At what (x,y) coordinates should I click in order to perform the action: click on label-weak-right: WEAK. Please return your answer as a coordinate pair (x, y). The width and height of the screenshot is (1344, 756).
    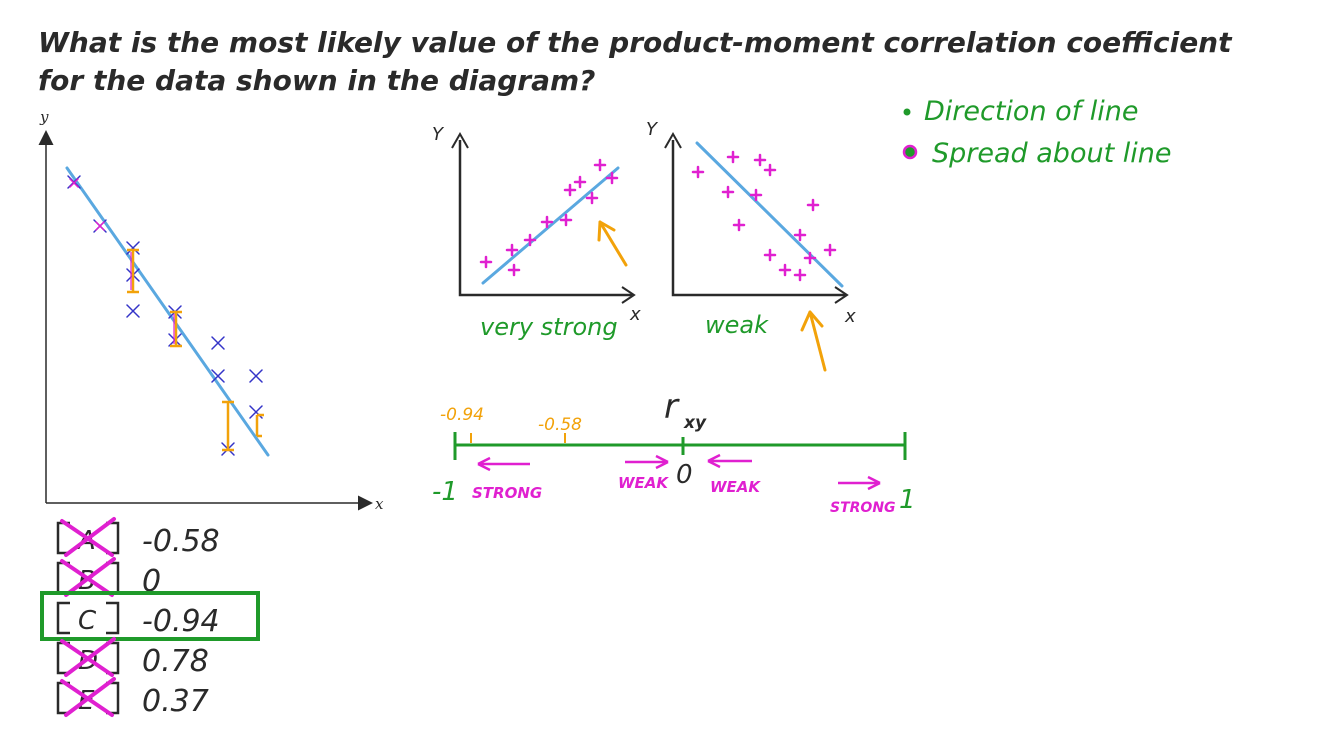
    Looking at the image, I should click on (735, 487).